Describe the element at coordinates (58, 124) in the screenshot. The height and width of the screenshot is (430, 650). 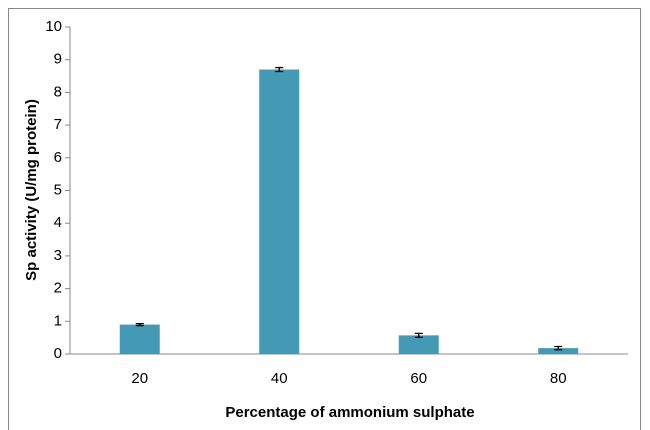
I see `y-tick-label: 7` at that location.